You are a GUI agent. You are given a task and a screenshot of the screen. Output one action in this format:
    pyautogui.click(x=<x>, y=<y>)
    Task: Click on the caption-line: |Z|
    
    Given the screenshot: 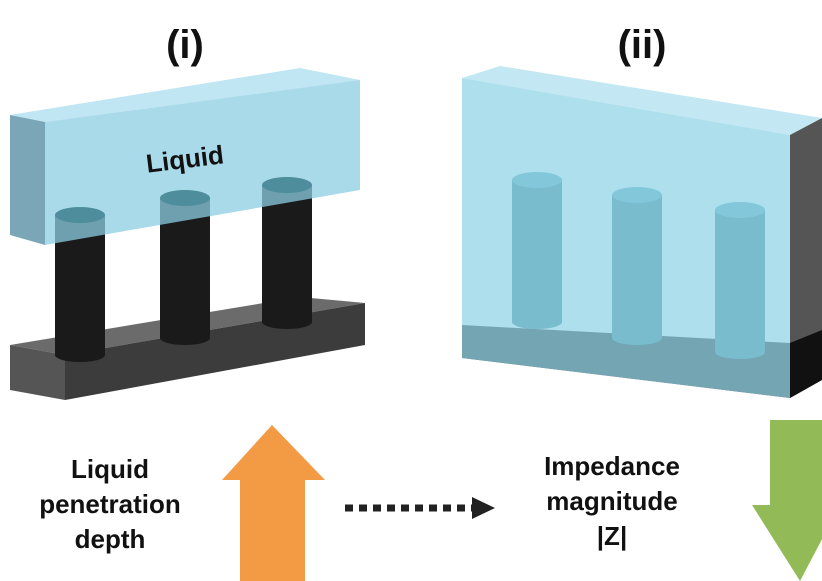 What is the action you would take?
    pyautogui.click(x=612, y=536)
    